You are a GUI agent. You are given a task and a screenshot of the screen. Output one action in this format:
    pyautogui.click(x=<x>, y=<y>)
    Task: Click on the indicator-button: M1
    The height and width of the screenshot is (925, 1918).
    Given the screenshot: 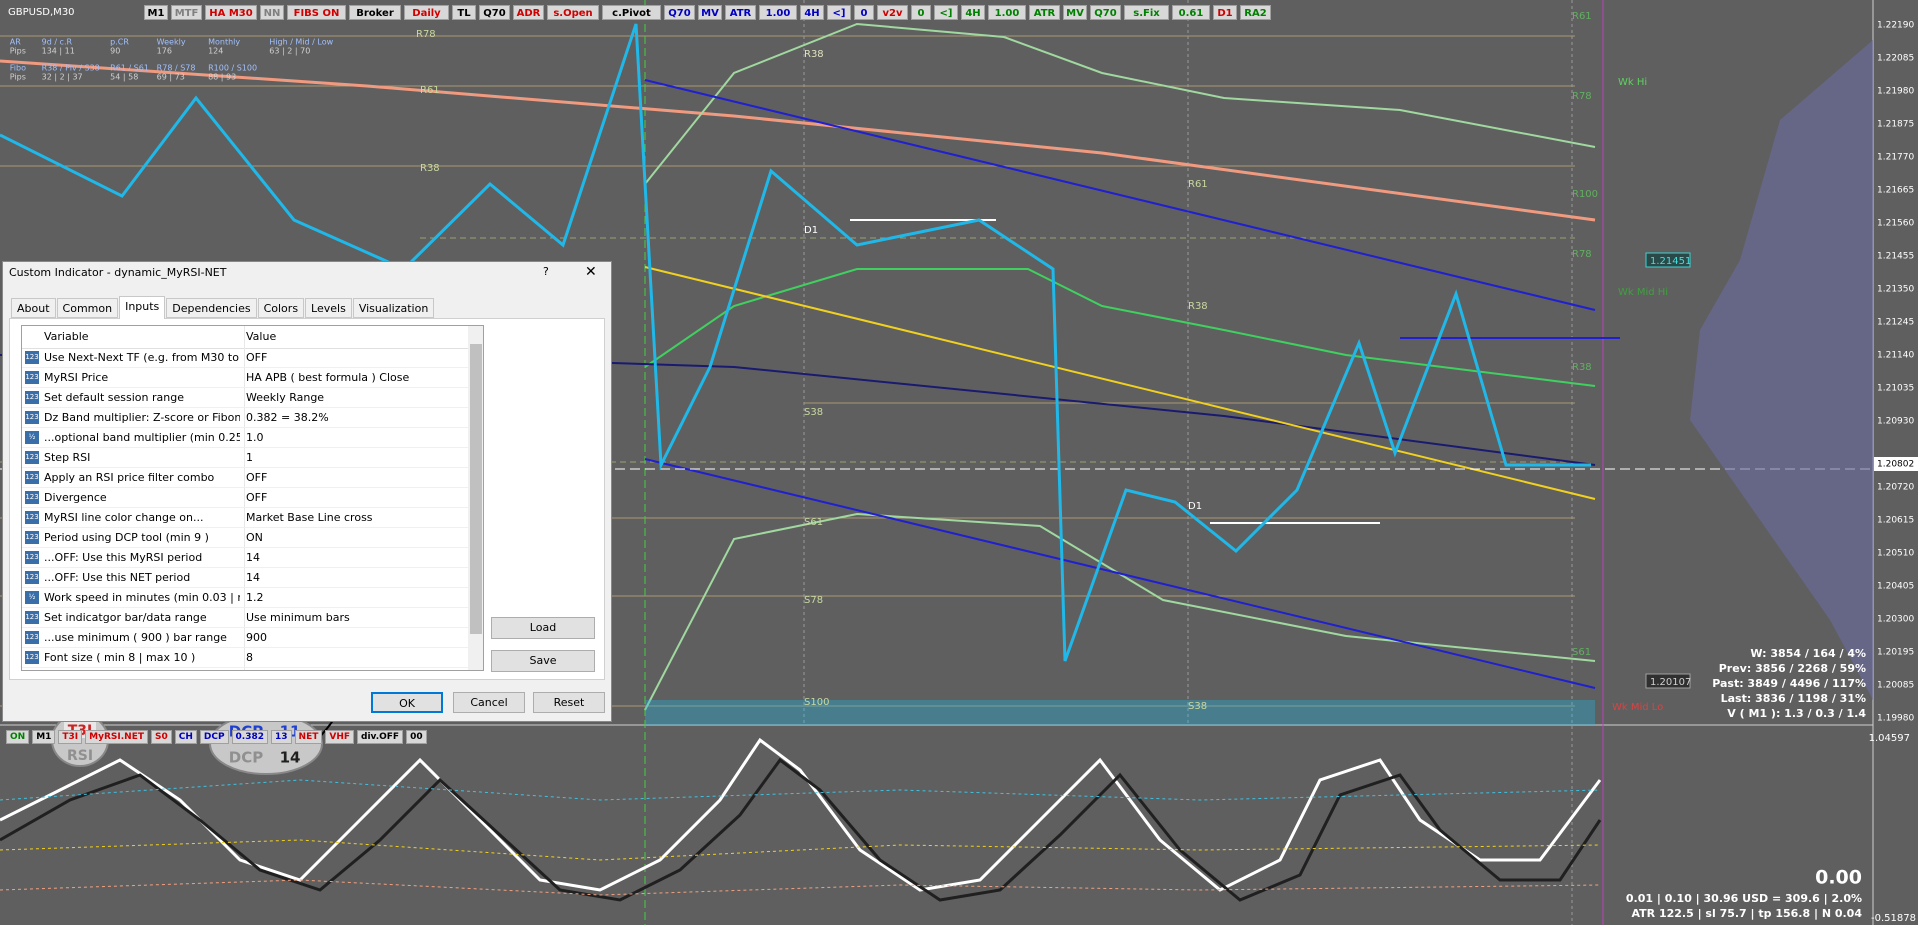 What is the action you would take?
    pyautogui.click(x=44, y=737)
    